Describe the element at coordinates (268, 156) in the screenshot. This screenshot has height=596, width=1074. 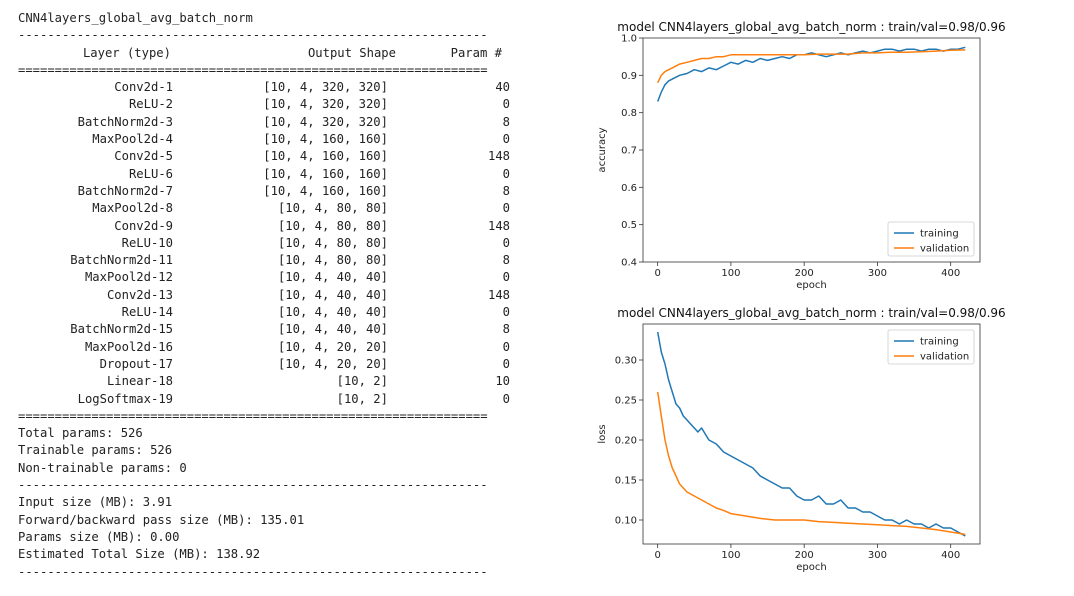
I see `table-row: Conv2d-5 [10, 4, 160, 160] 148` at that location.